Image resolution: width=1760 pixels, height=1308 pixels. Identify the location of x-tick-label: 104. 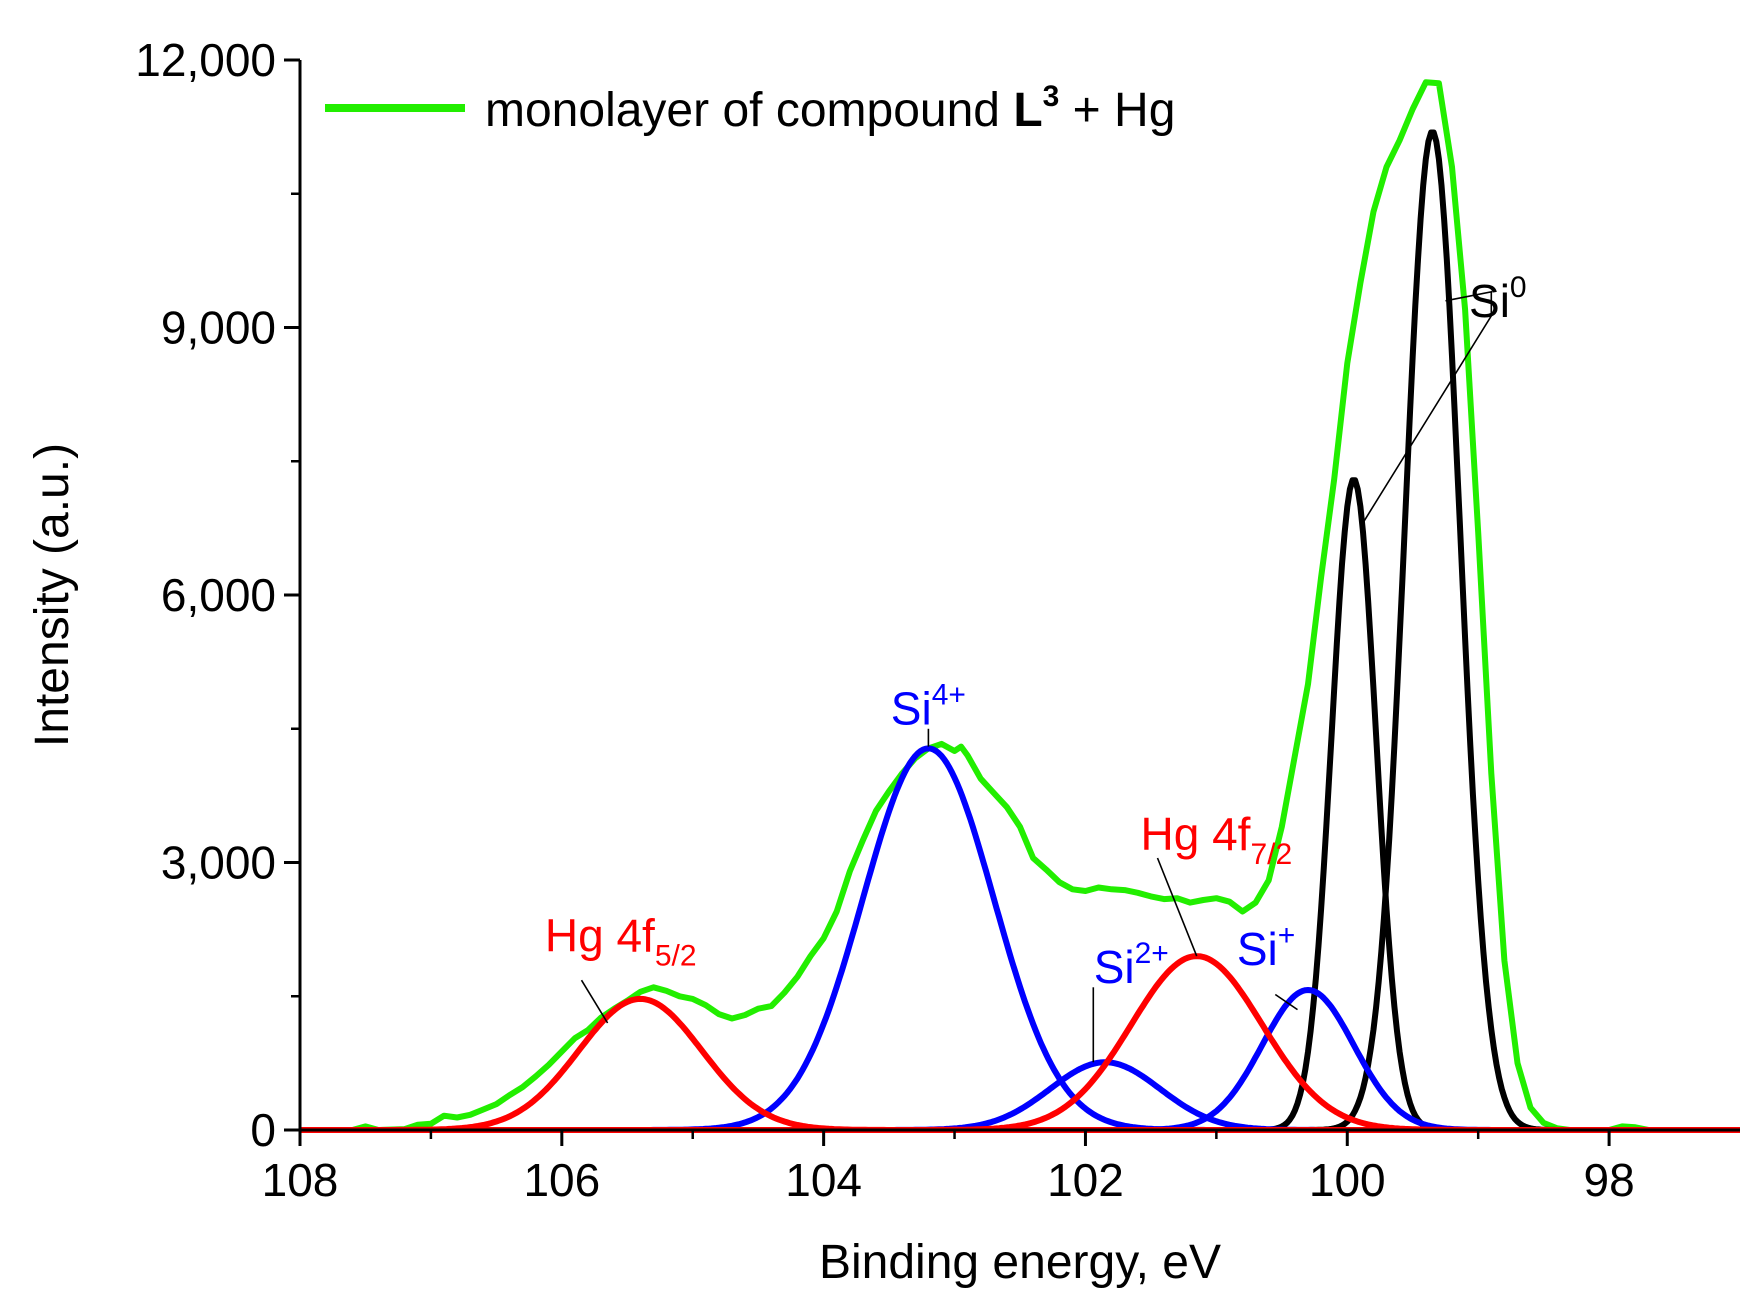
(823, 1180).